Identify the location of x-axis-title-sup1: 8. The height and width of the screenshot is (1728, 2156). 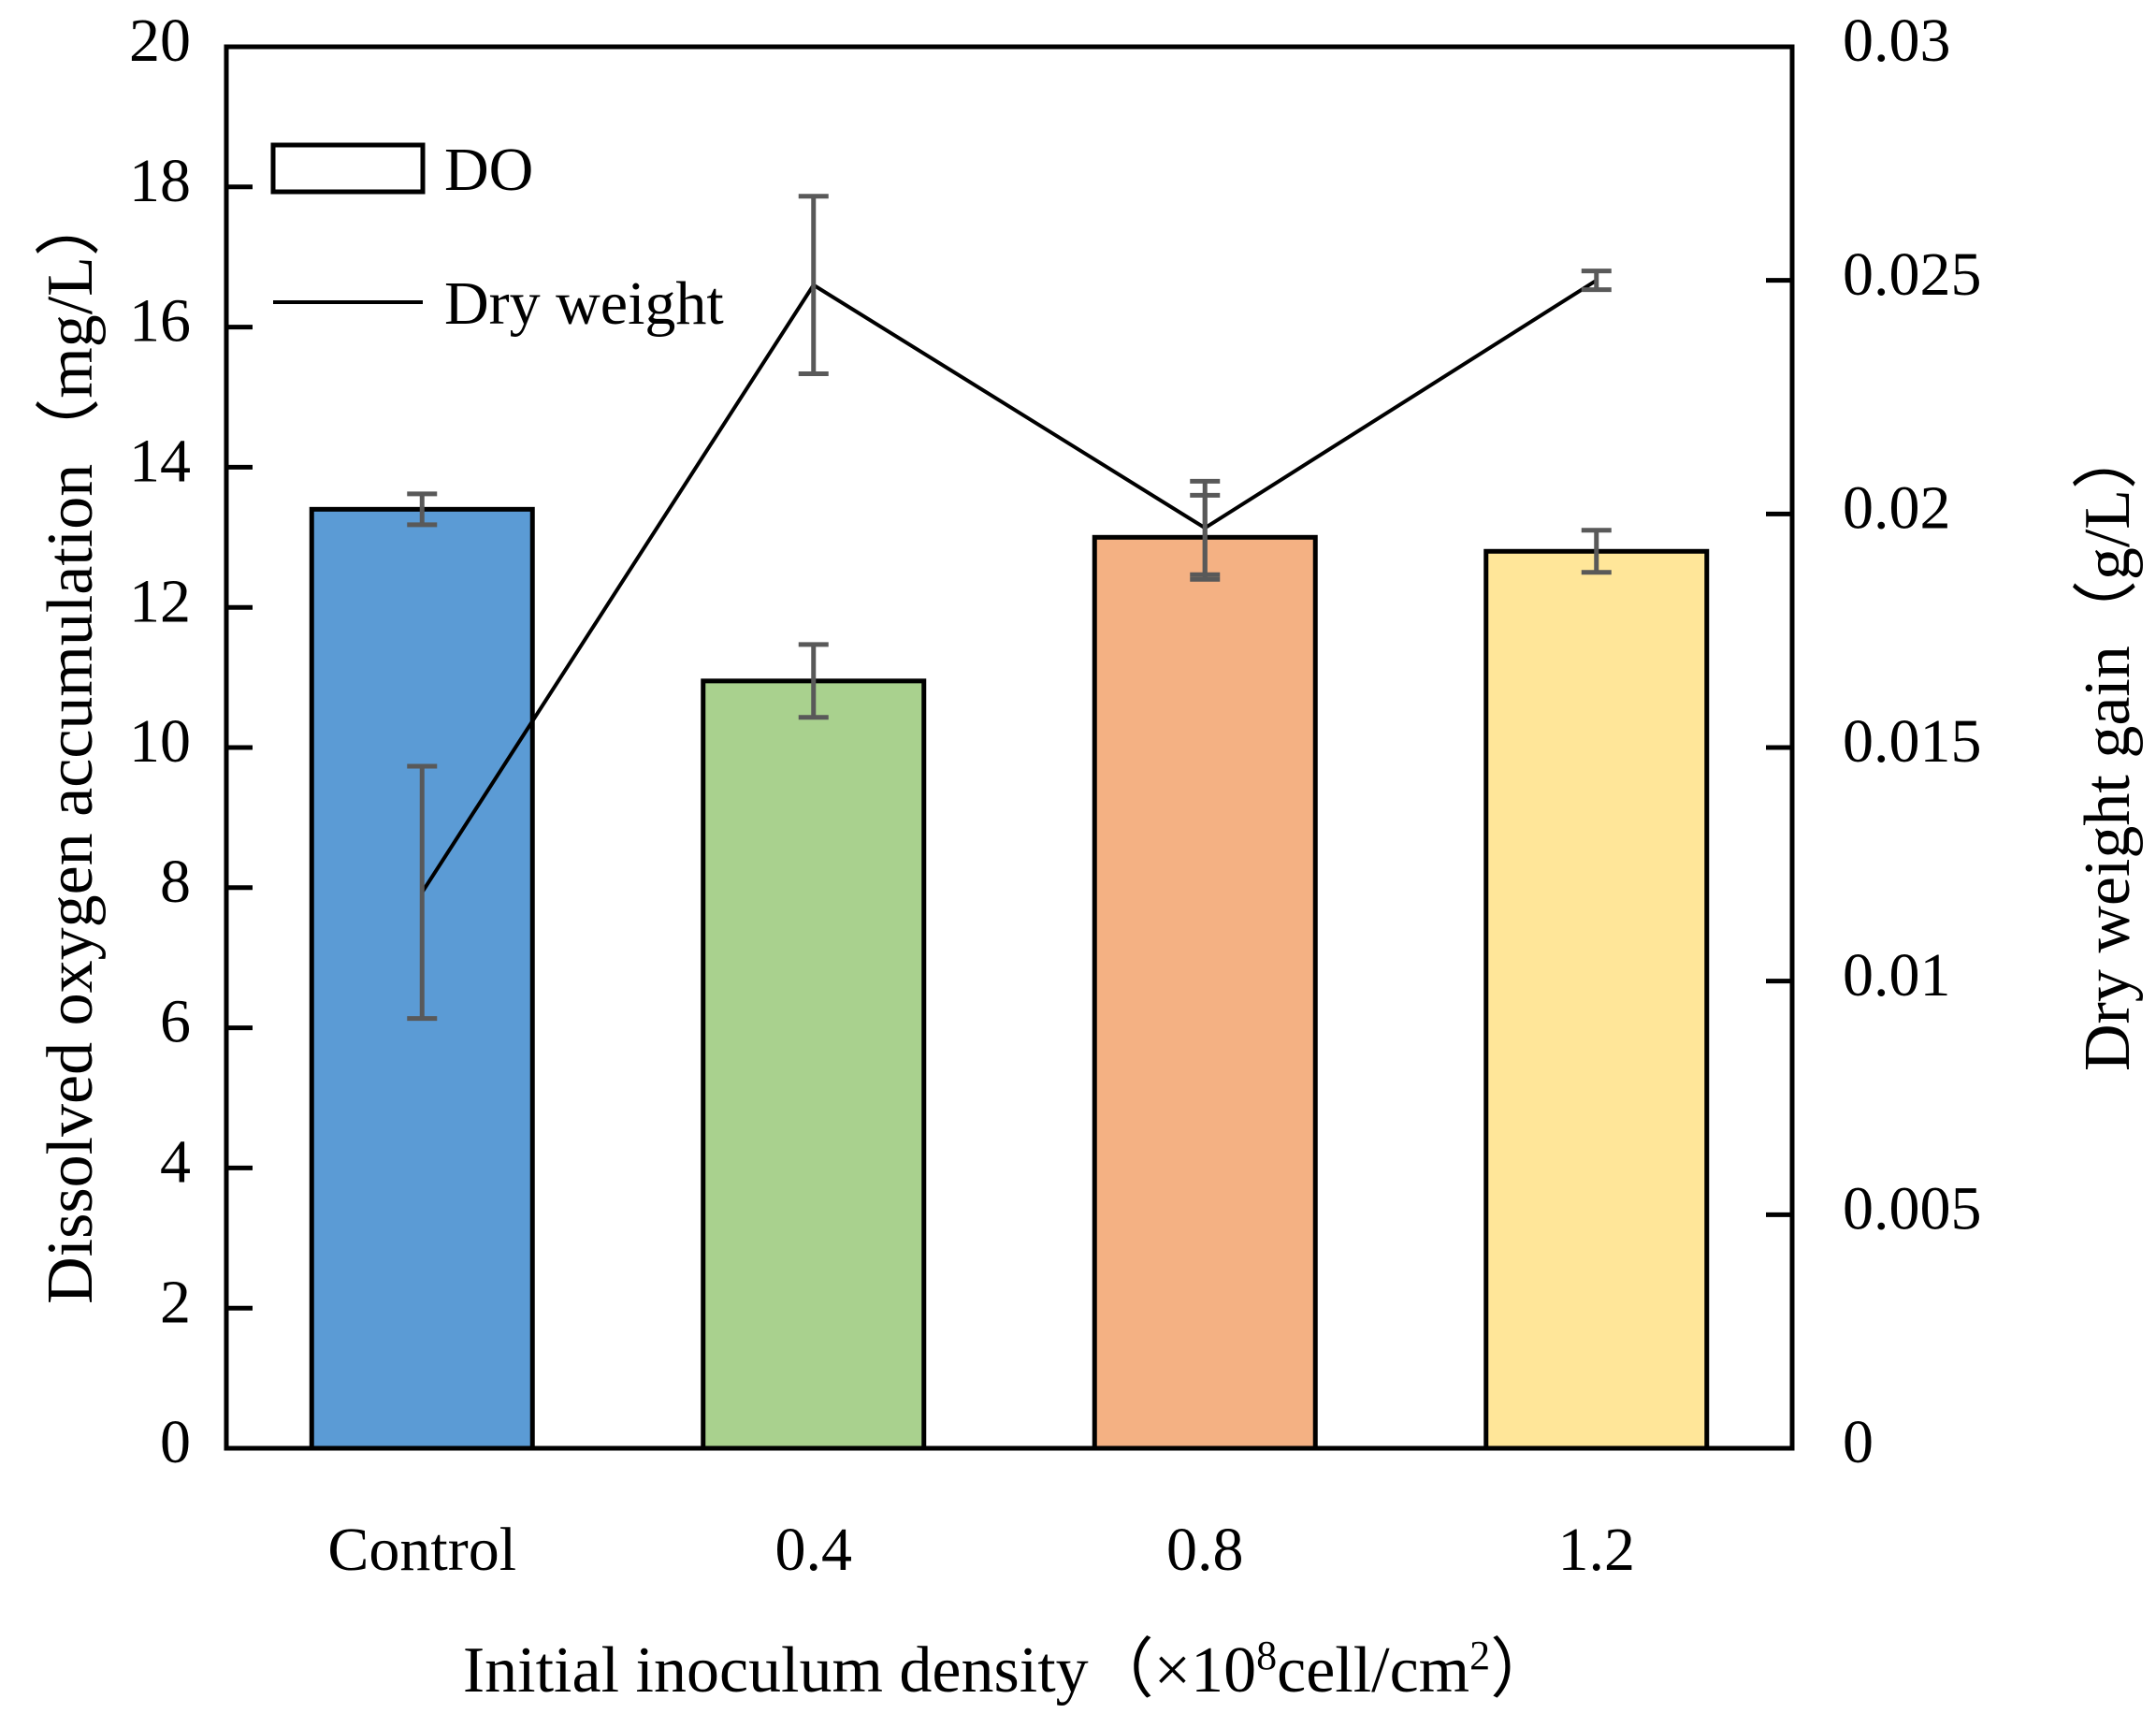
(1266, 1655).